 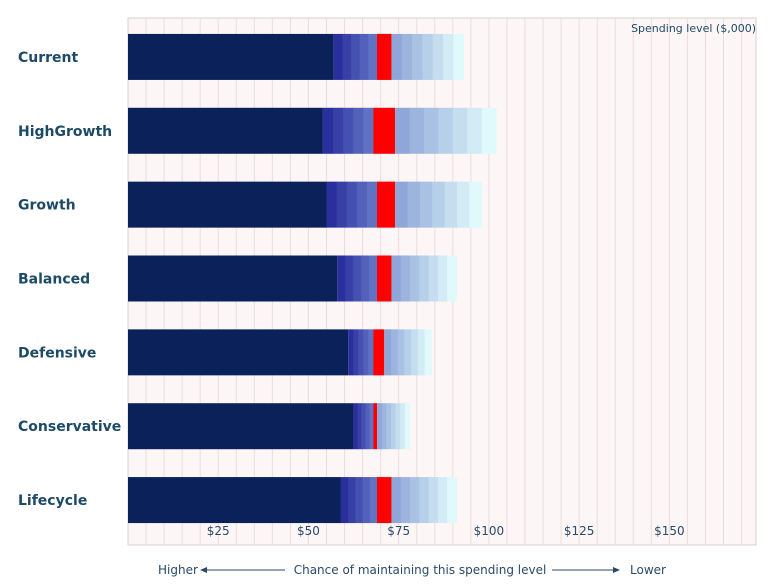 What do you see at coordinates (398, 531) in the screenshot?
I see `x-tick-label: $75` at bounding box center [398, 531].